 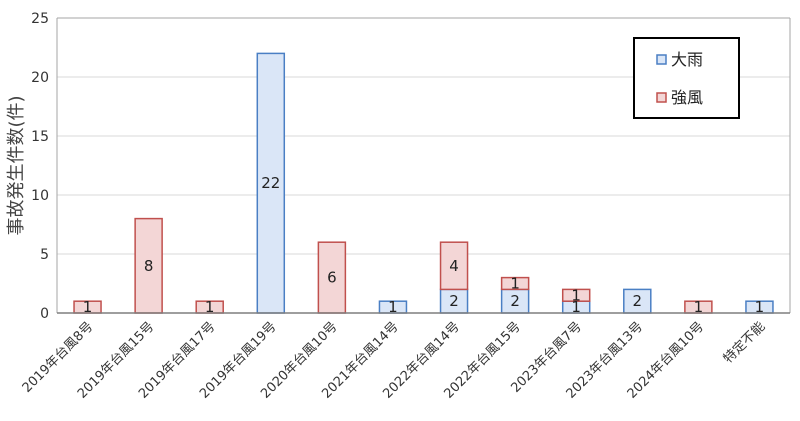 What do you see at coordinates (744, 342) in the screenshot?
I see `x-category-label: 特定不能` at bounding box center [744, 342].